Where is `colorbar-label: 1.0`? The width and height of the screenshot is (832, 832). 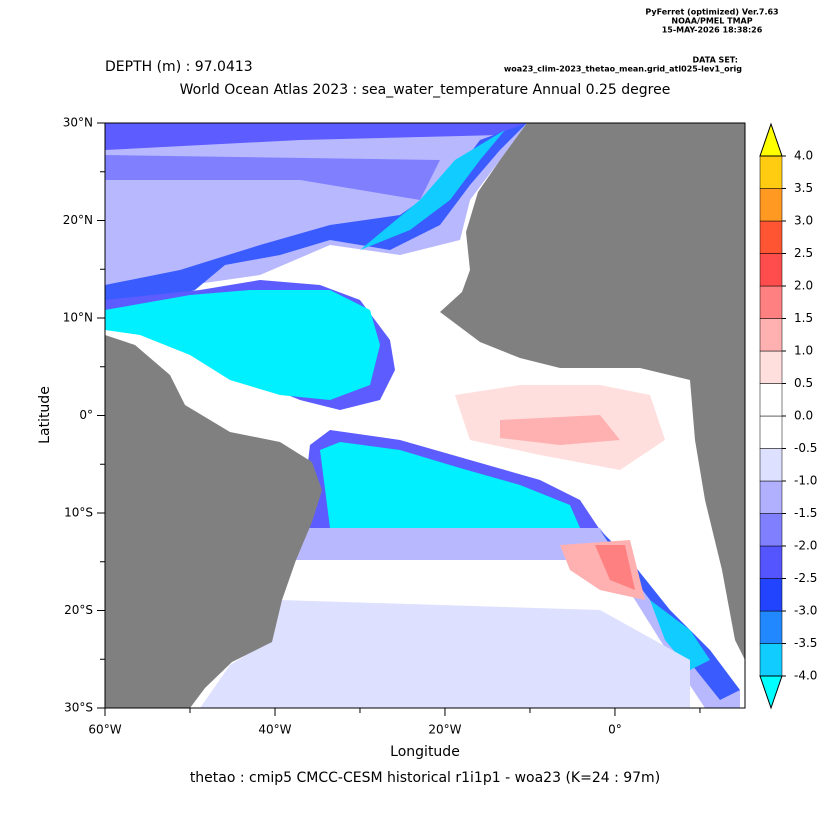 colorbar-label: 1.0 is located at coordinates (803, 351).